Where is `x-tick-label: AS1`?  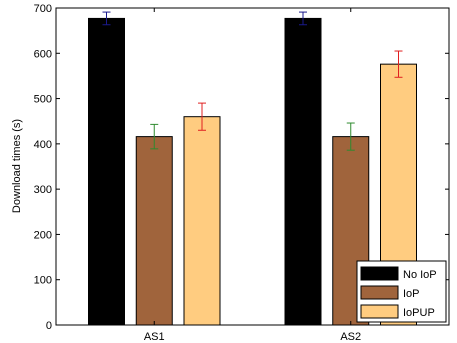
x-tick-label: AS1 is located at coordinates (154, 337).